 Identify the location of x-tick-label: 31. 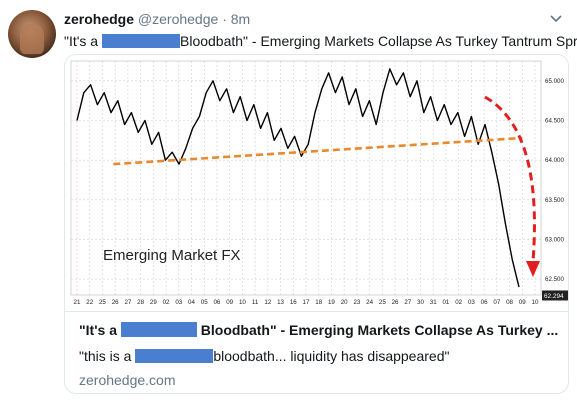
(433, 302).